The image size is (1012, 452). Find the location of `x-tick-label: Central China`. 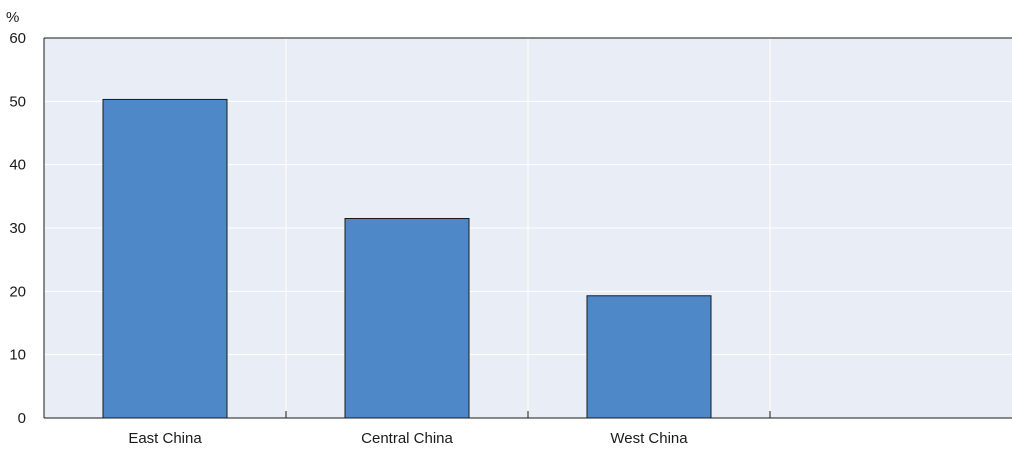

x-tick-label: Central China is located at coordinates (407, 438).